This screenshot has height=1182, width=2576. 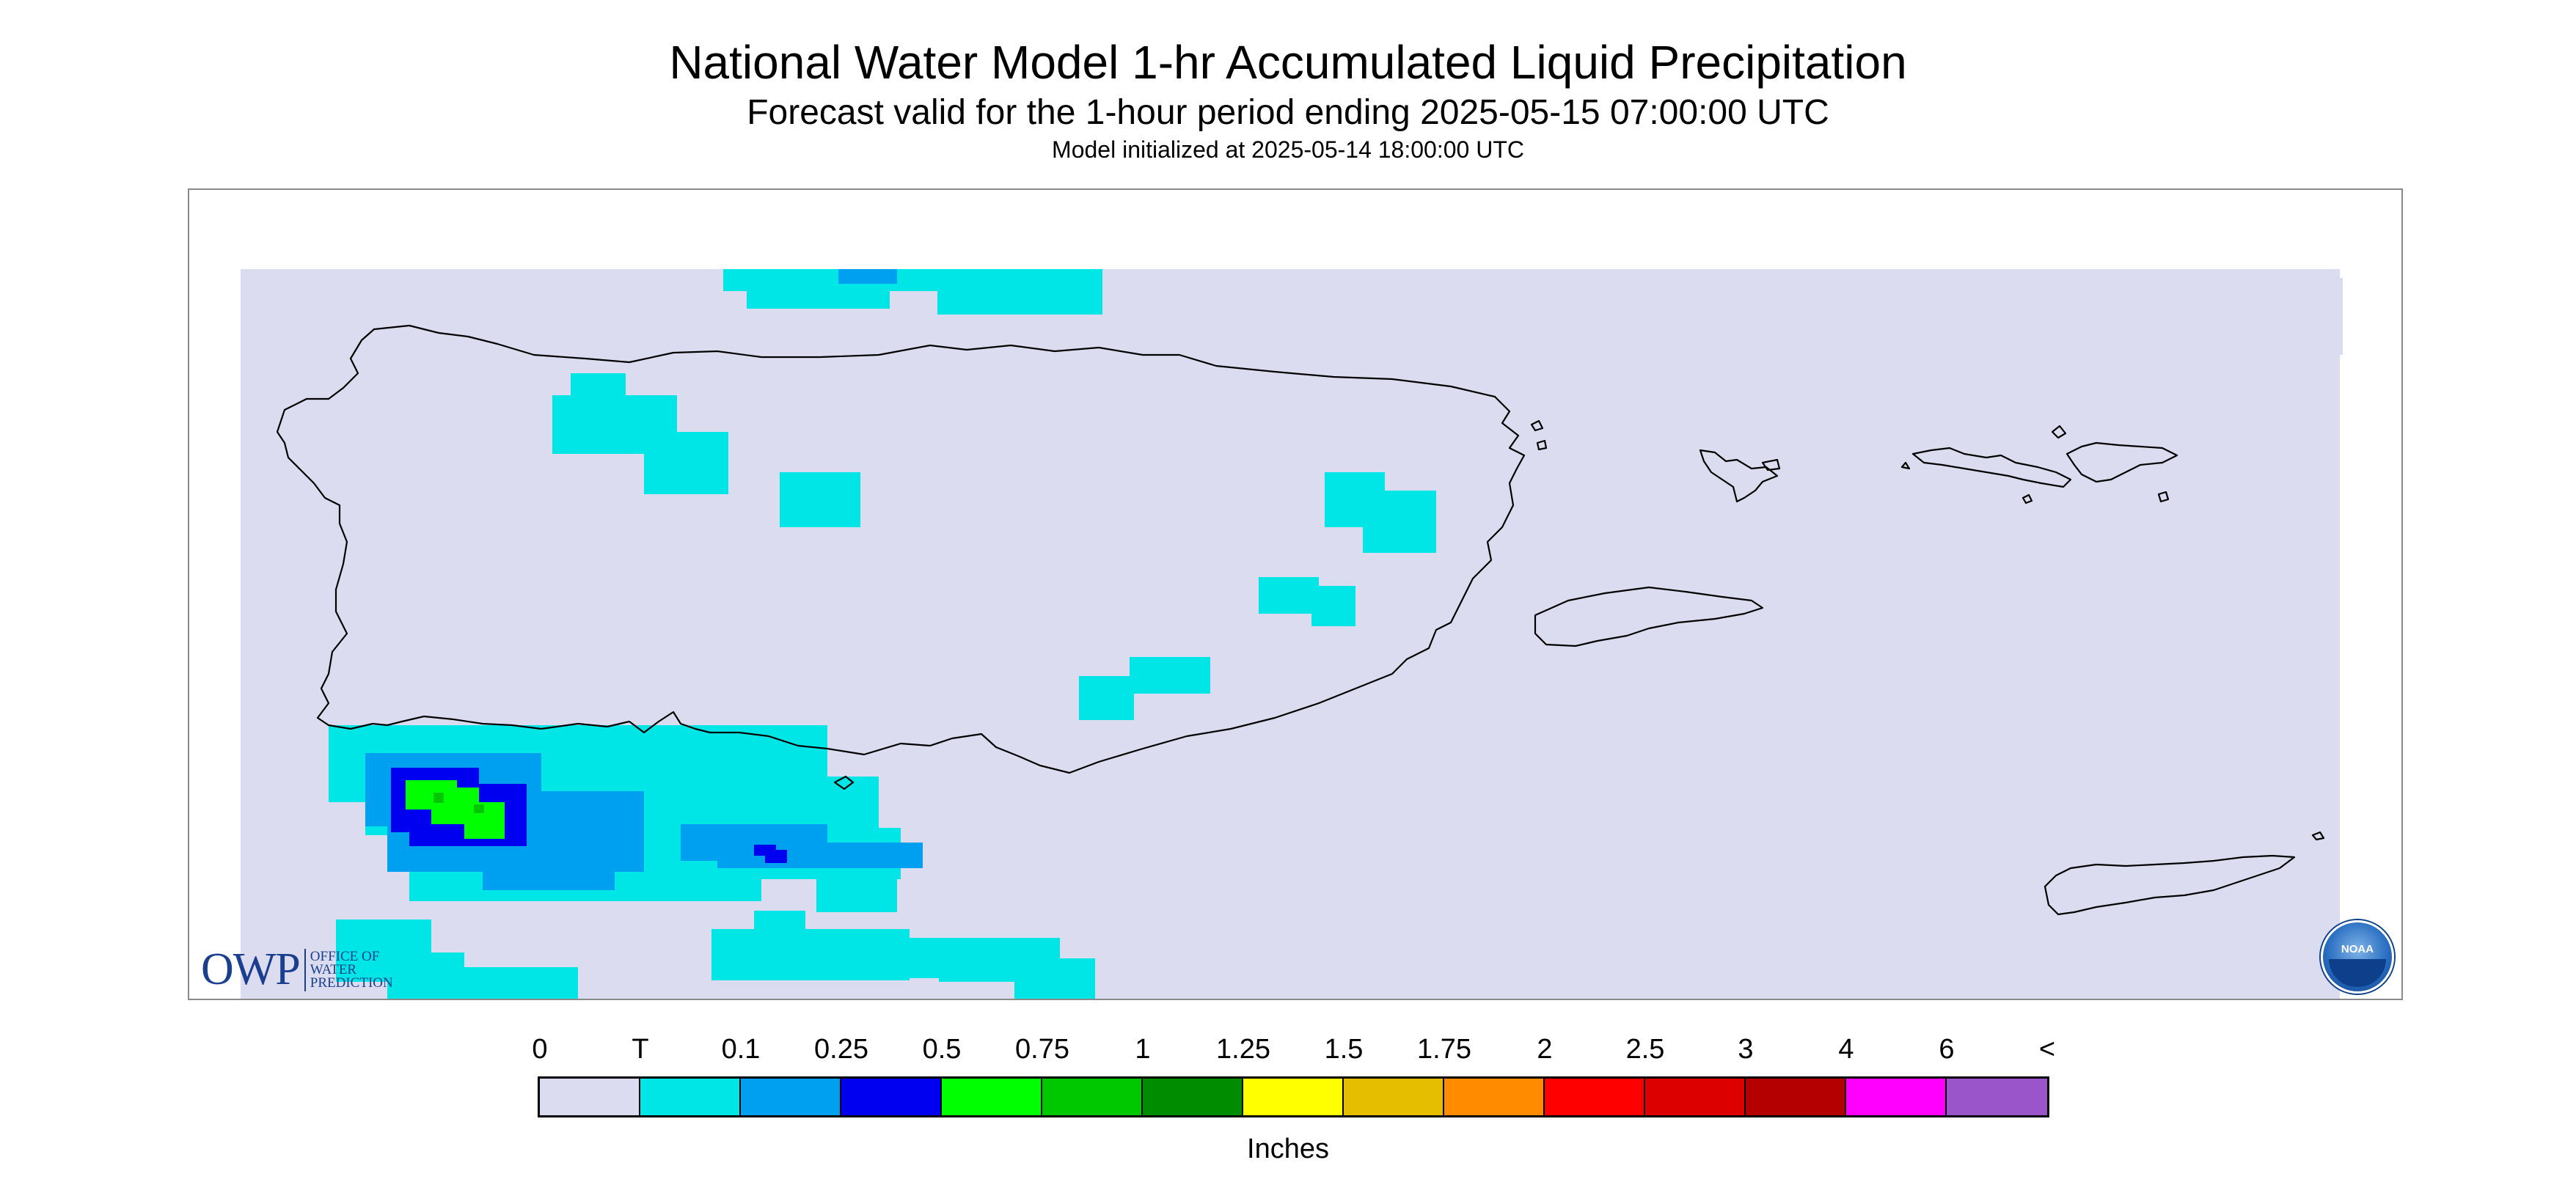 I want to click on legend-tick-label: 2, so click(x=1545, y=1049).